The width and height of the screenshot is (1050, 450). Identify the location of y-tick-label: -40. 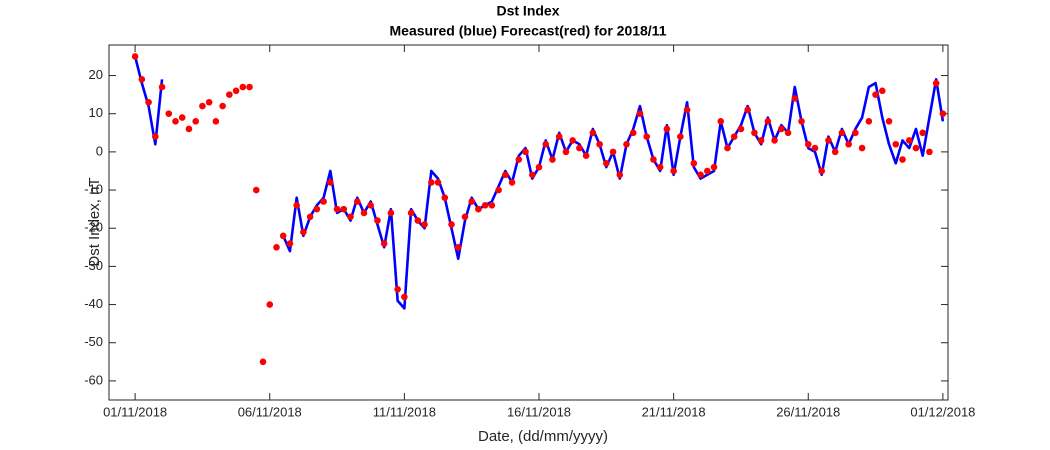
(93, 303).